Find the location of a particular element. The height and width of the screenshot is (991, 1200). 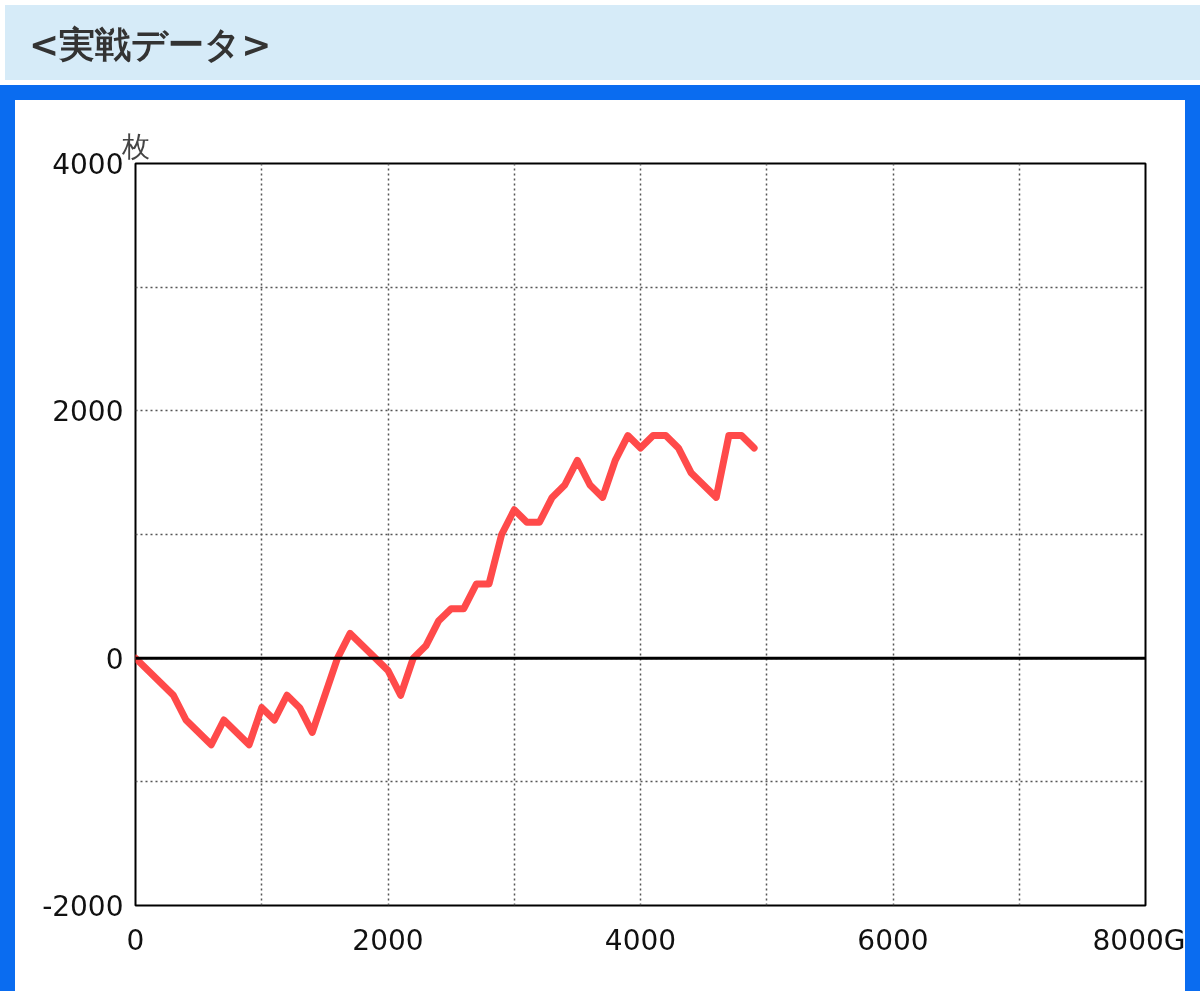

y-tick-label: 0 is located at coordinates (114, 659).